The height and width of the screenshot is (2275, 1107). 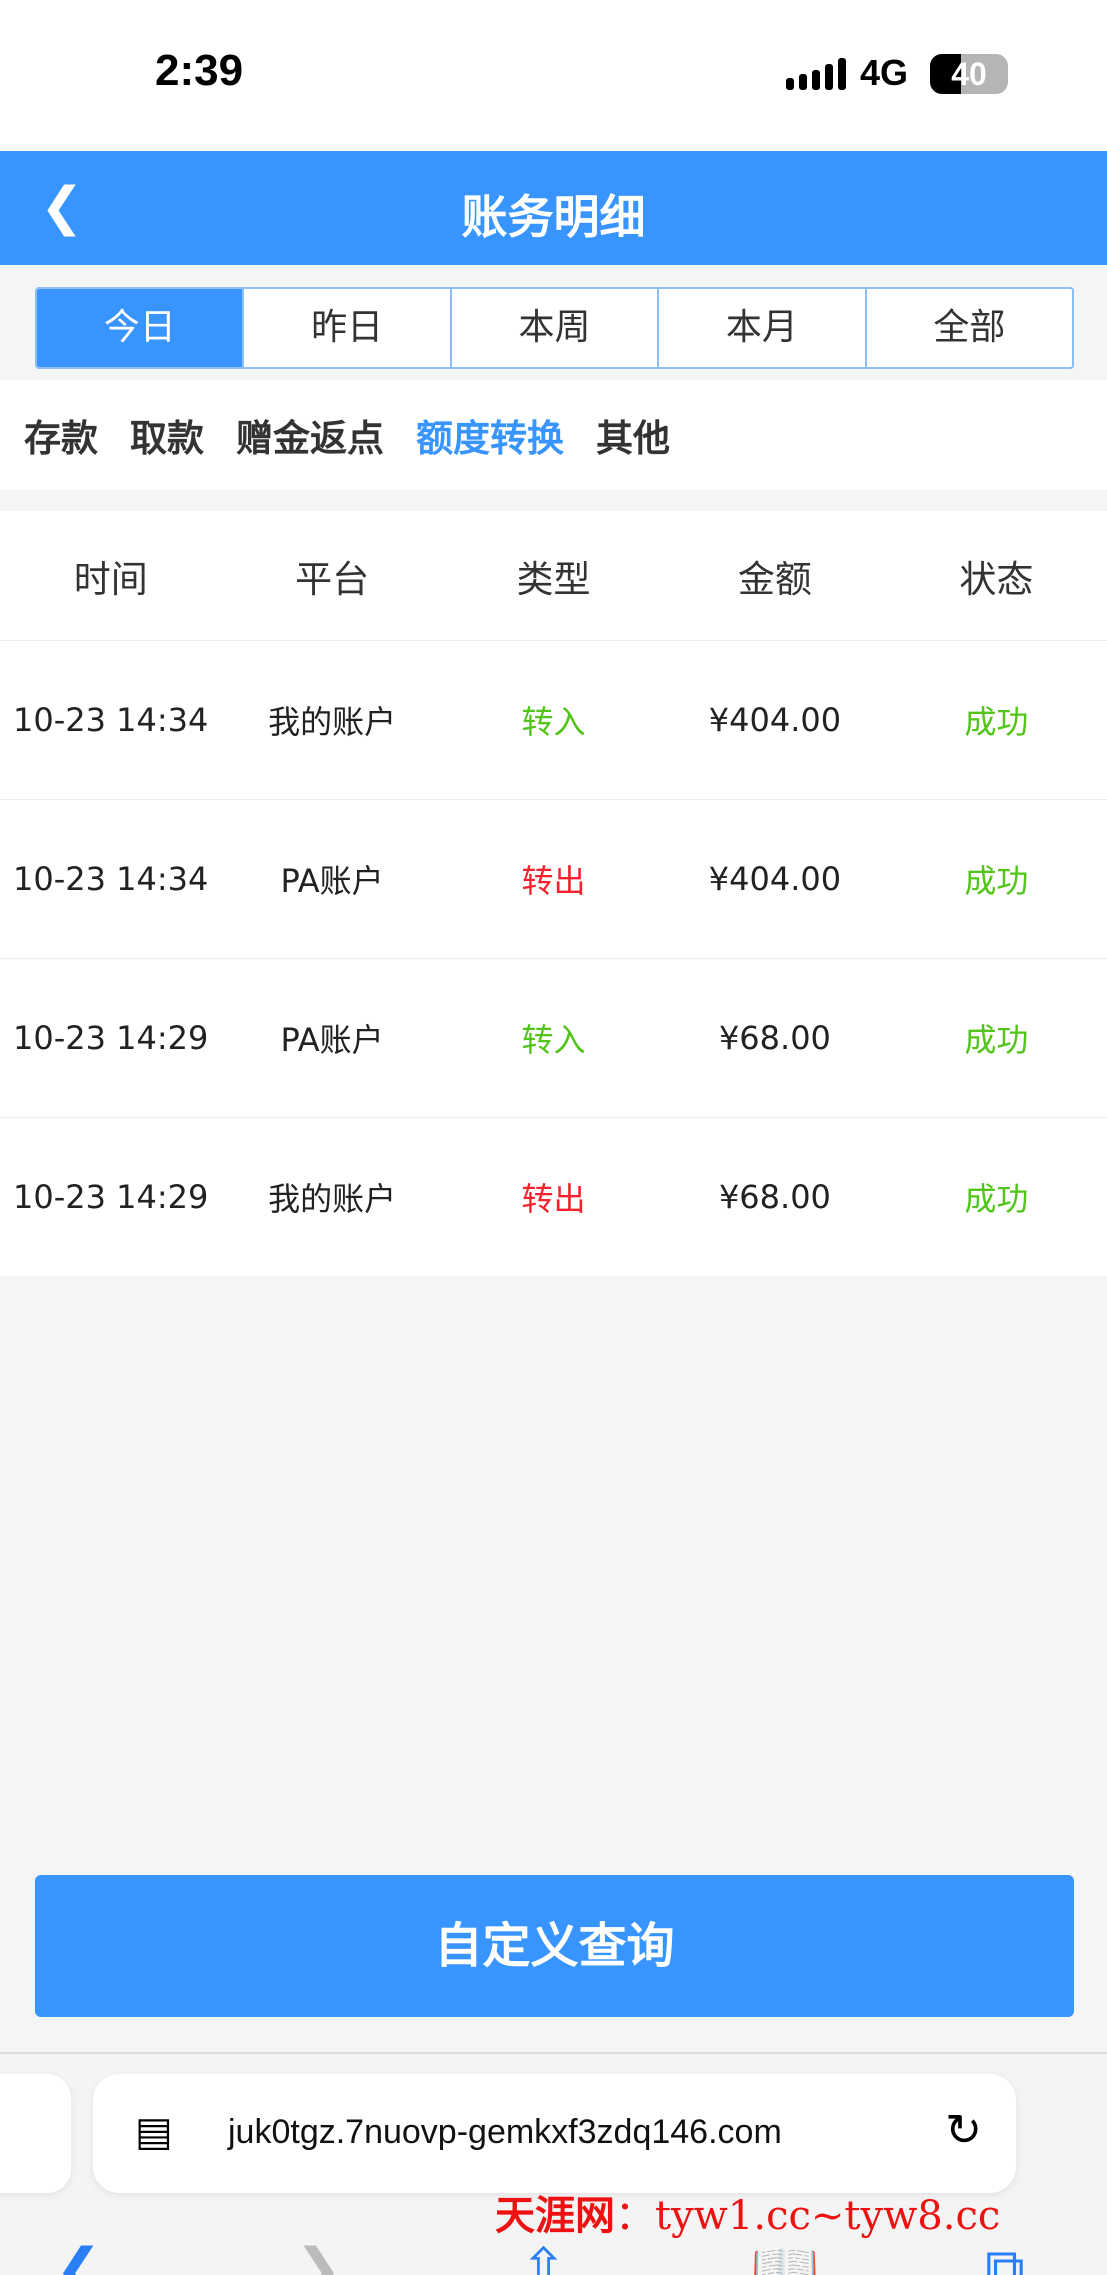 I want to click on table-row: 10-23 14:34 我的账户 转入 ¥404.00 成功, so click(x=553, y=719).